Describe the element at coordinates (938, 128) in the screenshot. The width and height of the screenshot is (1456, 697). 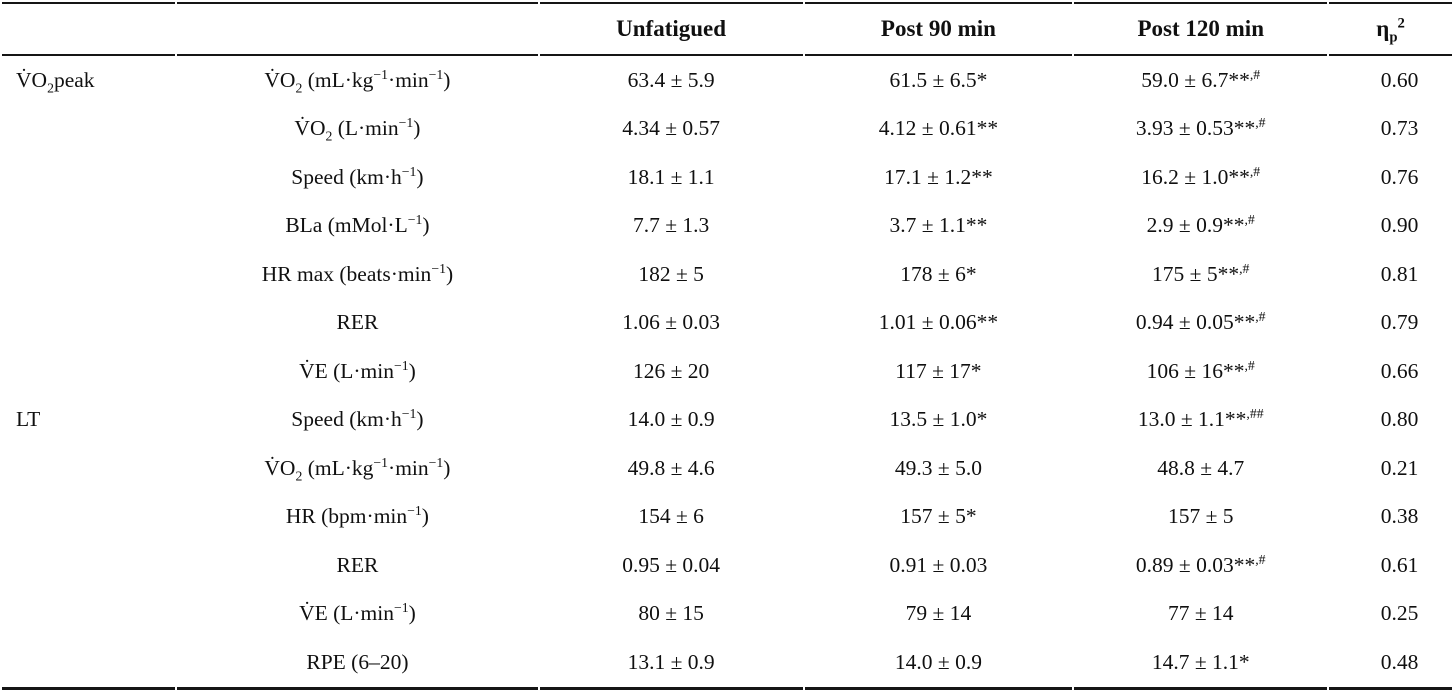
I see `post-90-min-value: 4.12 ± 0.61**` at that location.